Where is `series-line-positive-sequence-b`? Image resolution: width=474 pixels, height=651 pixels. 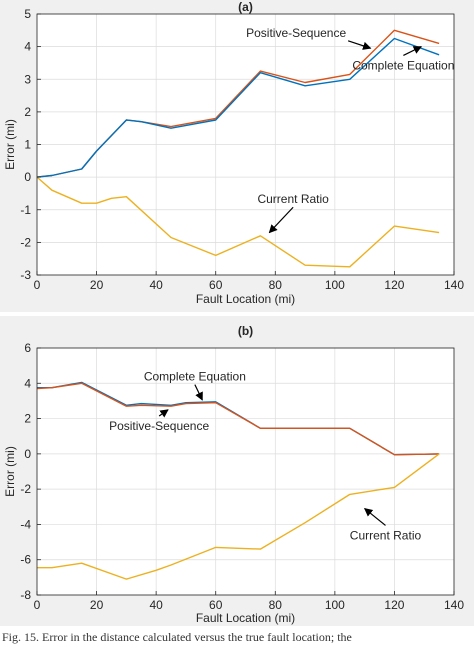
series-line-positive-sequence-b is located at coordinates (238, 419).